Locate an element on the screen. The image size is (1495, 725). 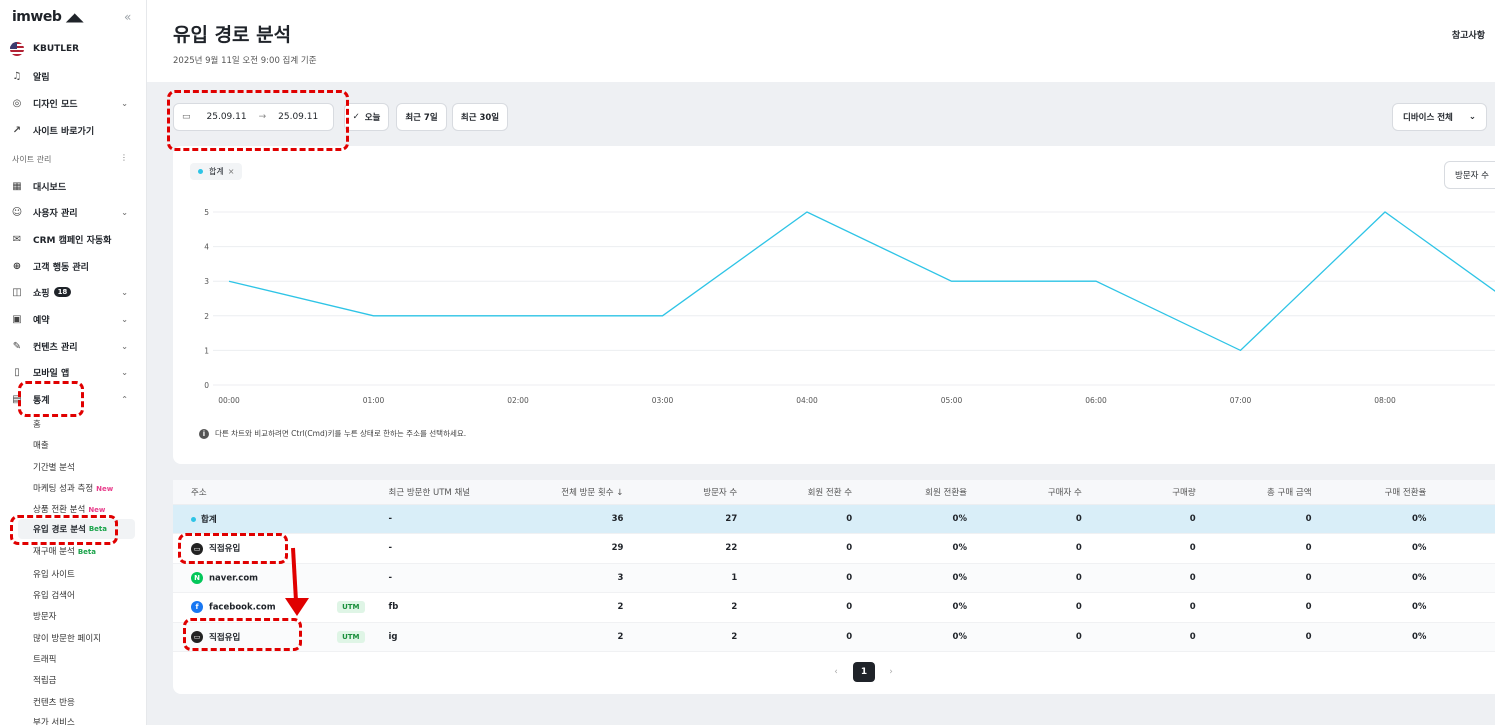
col-purchase-qty: 구매량 is located at coordinates (1146, 492).